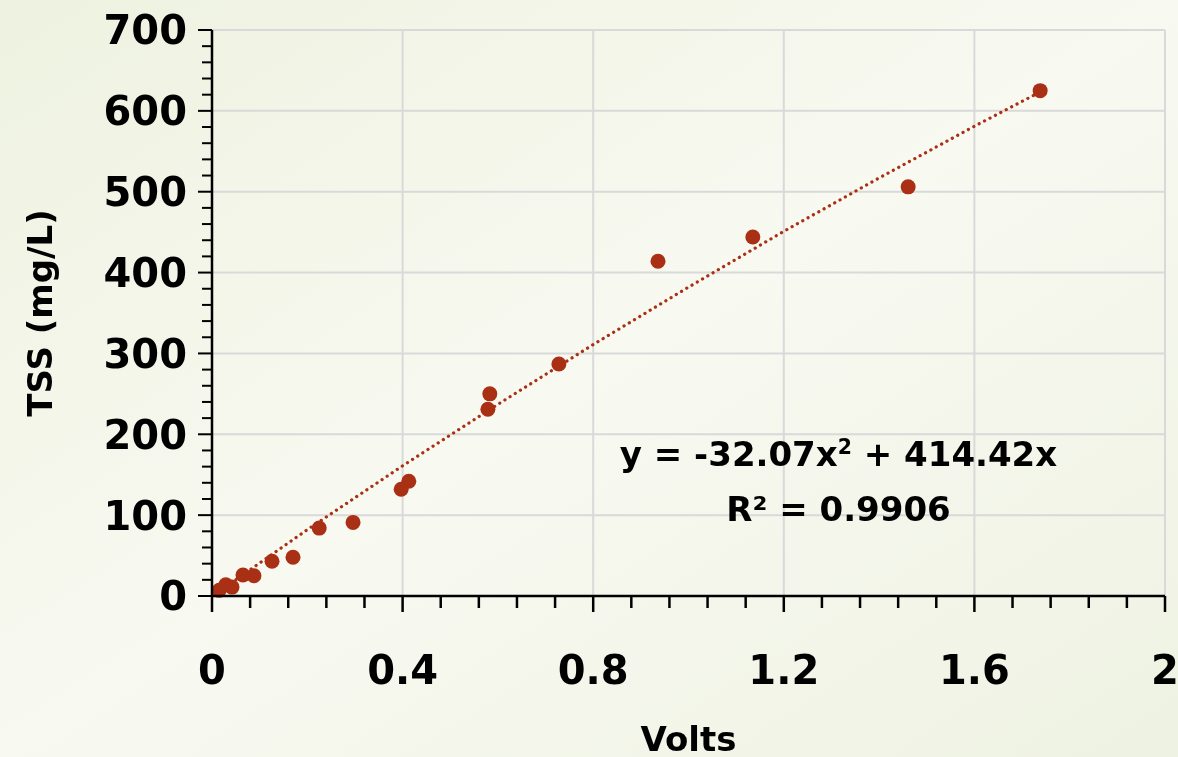 This screenshot has width=1178, height=757. I want to click on y-tick-label: 0, so click(173, 596).